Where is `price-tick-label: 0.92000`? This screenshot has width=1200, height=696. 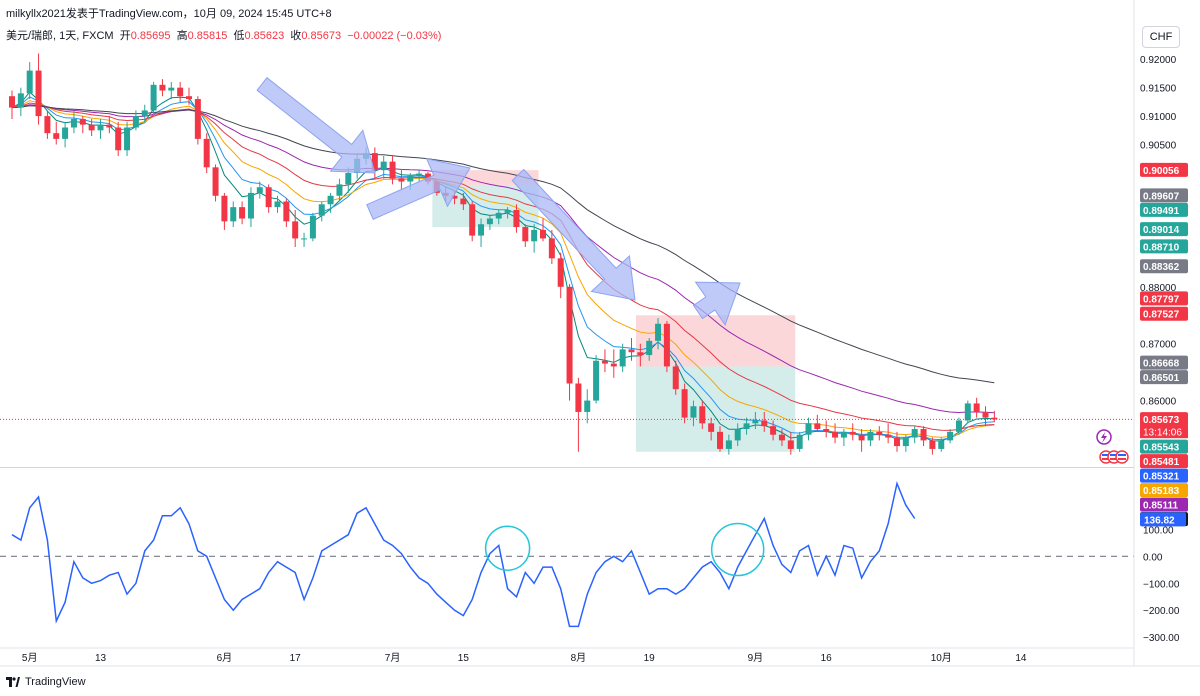 price-tick-label: 0.92000 is located at coordinates (1158, 60).